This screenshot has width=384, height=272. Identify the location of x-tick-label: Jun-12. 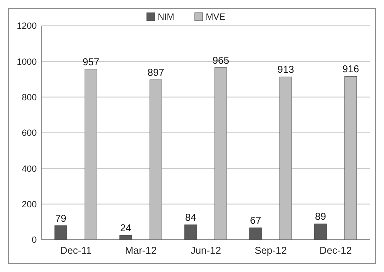
(206, 251).